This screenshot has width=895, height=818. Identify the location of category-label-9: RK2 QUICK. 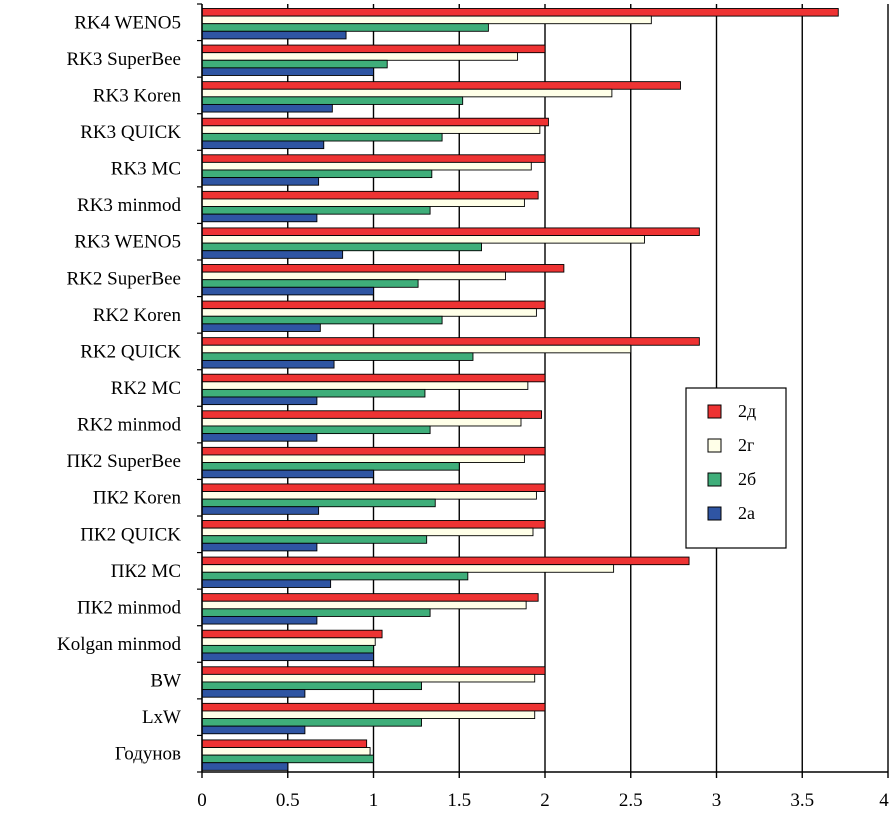
(130, 351).